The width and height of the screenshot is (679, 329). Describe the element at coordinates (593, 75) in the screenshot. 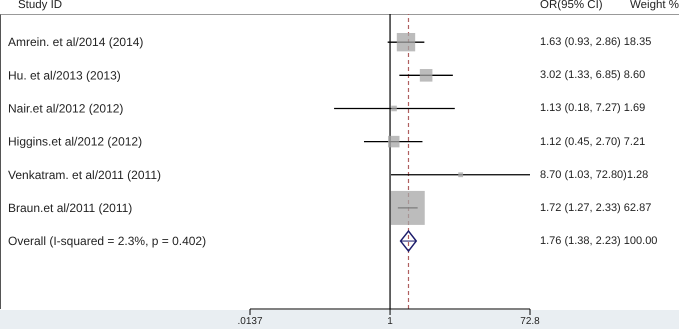

I see `text: 3.02 (1.33, 6.85) 8.60` at that location.